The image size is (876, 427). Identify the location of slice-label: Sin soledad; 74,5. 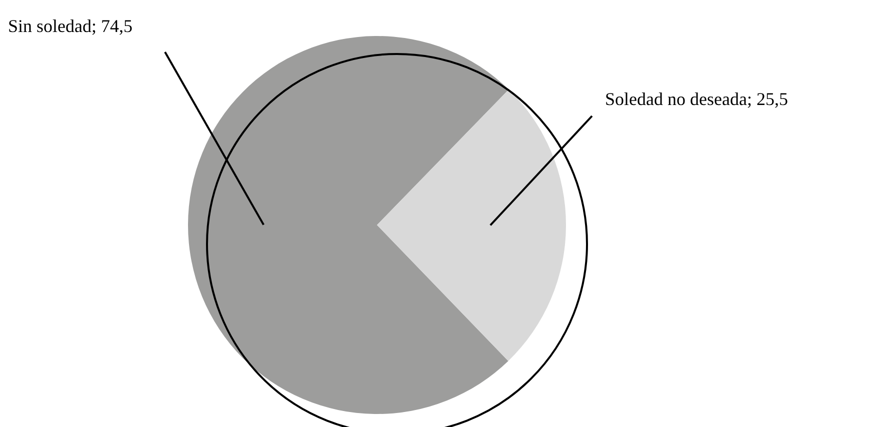
(70, 26).